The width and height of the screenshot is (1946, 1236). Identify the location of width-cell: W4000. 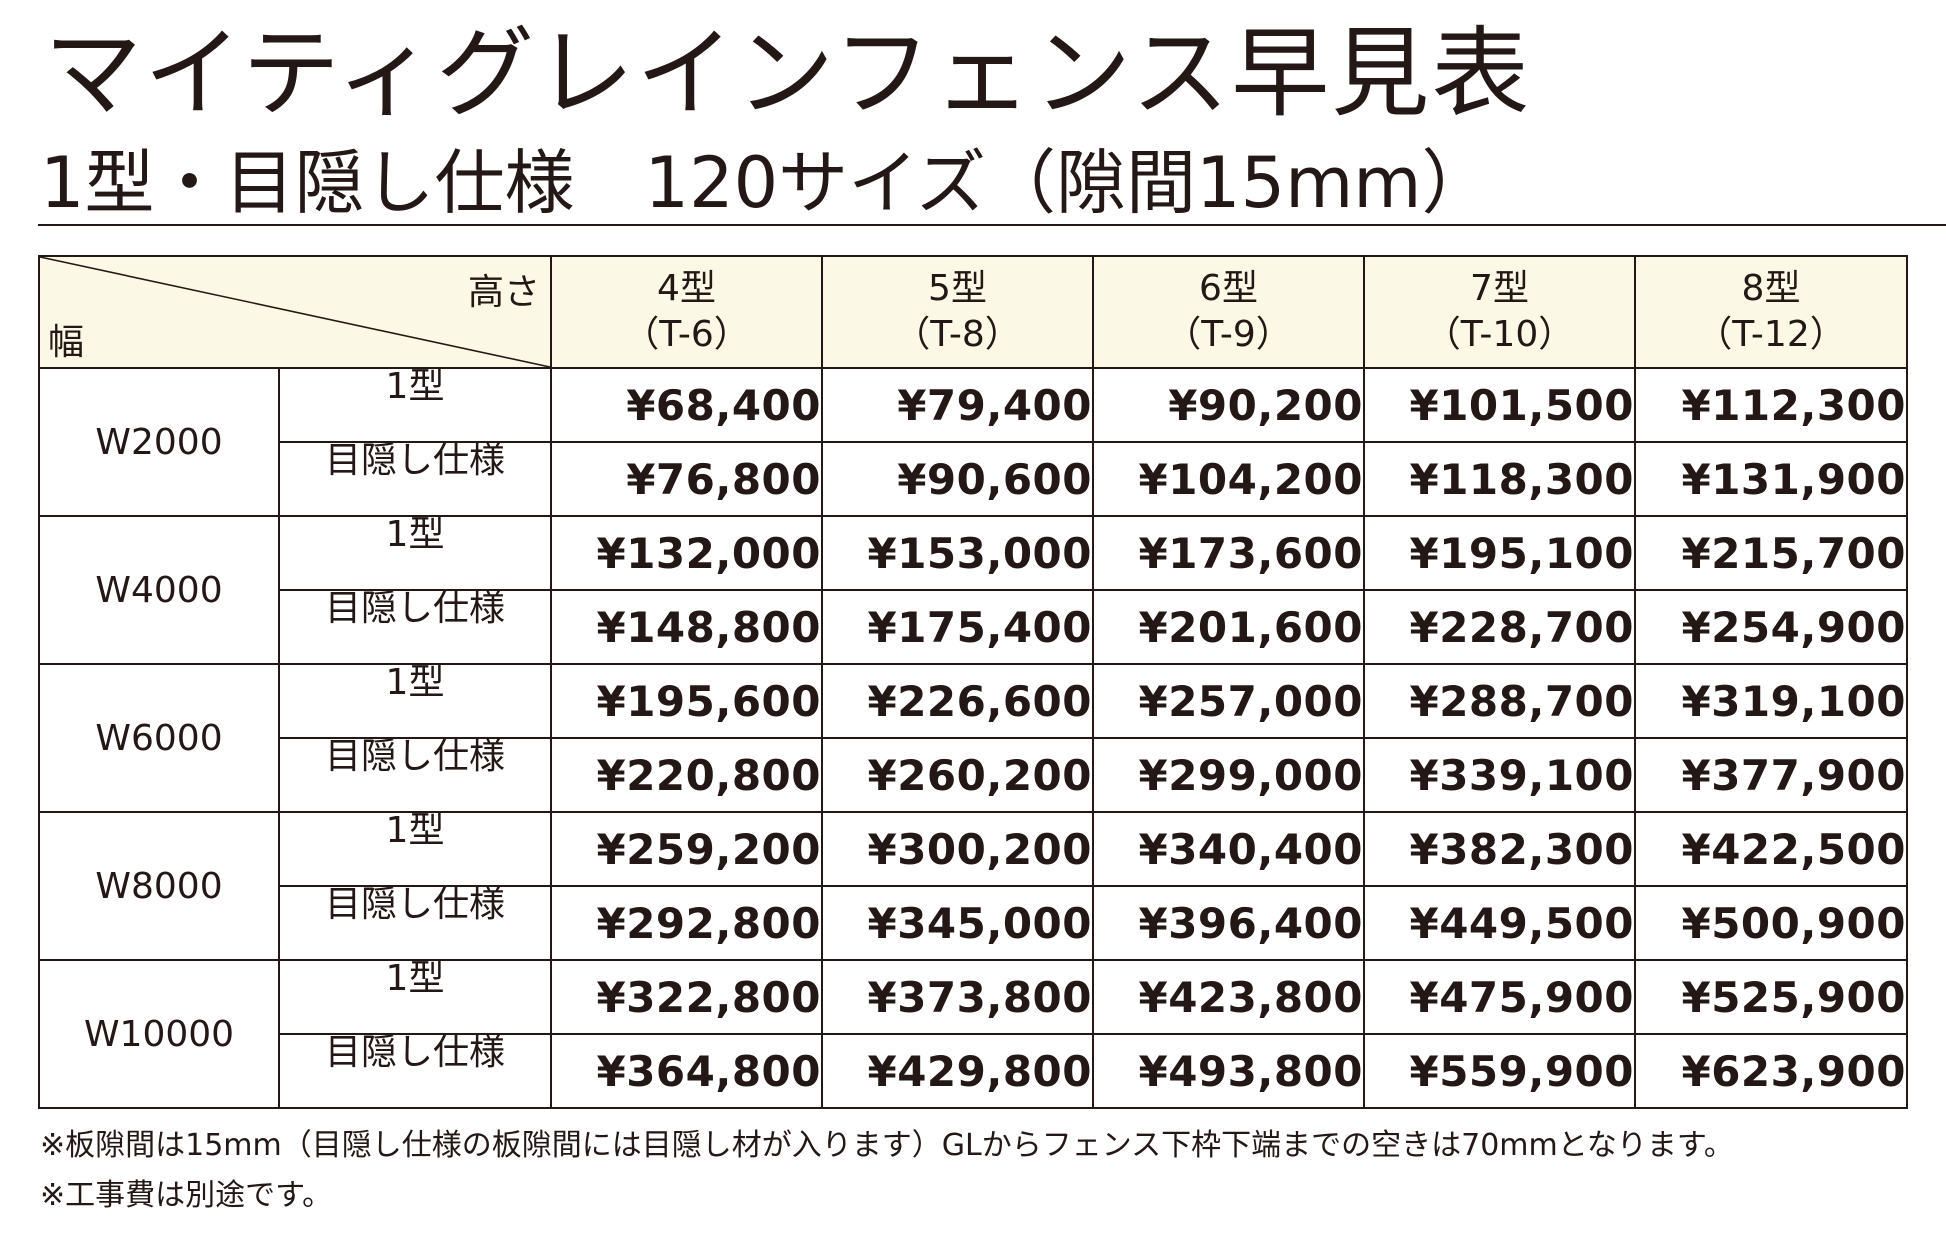
(159, 590).